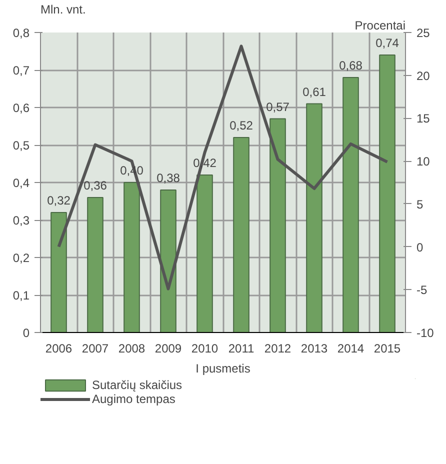 The height and width of the screenshot is (464, 446). Describe the element at coordinates (388, 43) in the screenshot. I see `data-label: 0,74` at that location.